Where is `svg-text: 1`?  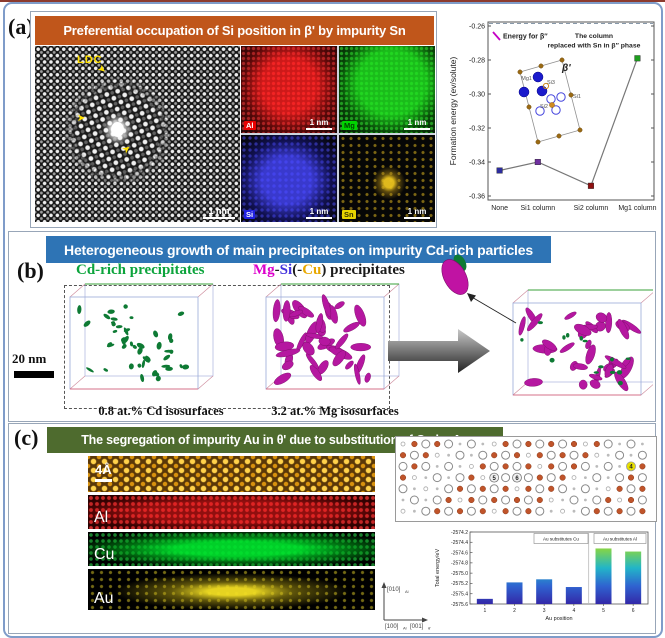 svg-text: 1 is located at coordinates (484, 611).